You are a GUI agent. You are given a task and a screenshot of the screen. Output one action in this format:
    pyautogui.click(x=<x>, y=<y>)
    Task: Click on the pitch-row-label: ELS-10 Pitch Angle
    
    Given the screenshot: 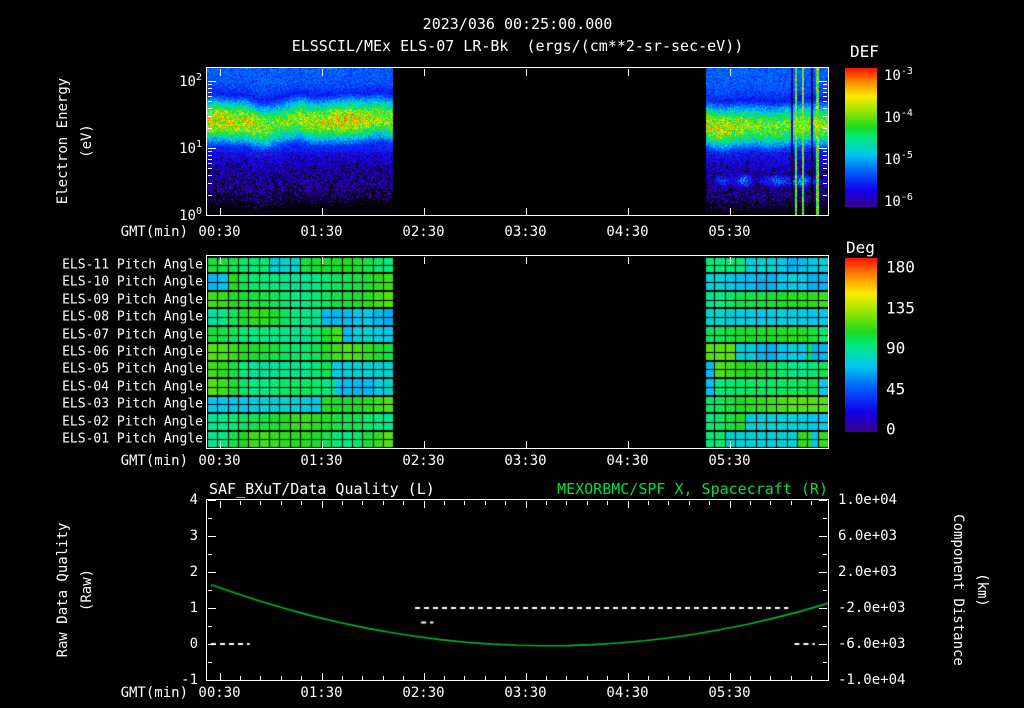 What is the action you would take?
    pyautogui.click(x=132, y=282)
    